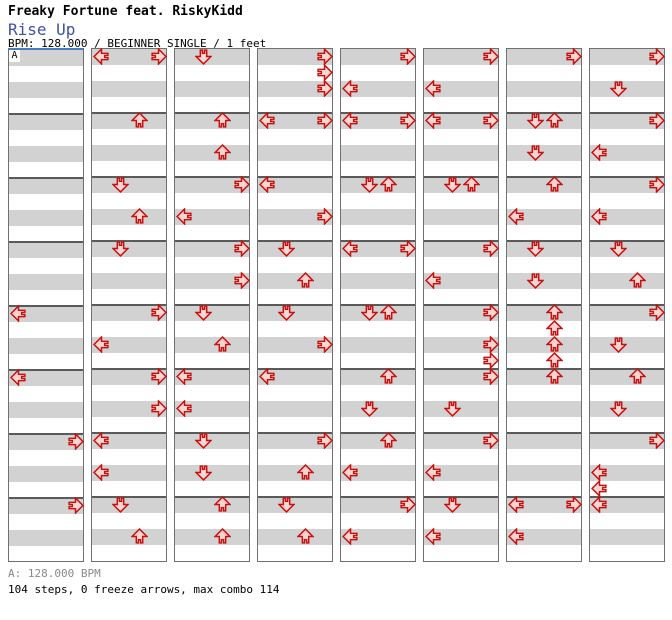  Describe the element at coordinates (137, 43) in the screenshot. I see `chart-meta: BPM: 128.000 / BEGINNER SINGLE / 1 feet` at that location.